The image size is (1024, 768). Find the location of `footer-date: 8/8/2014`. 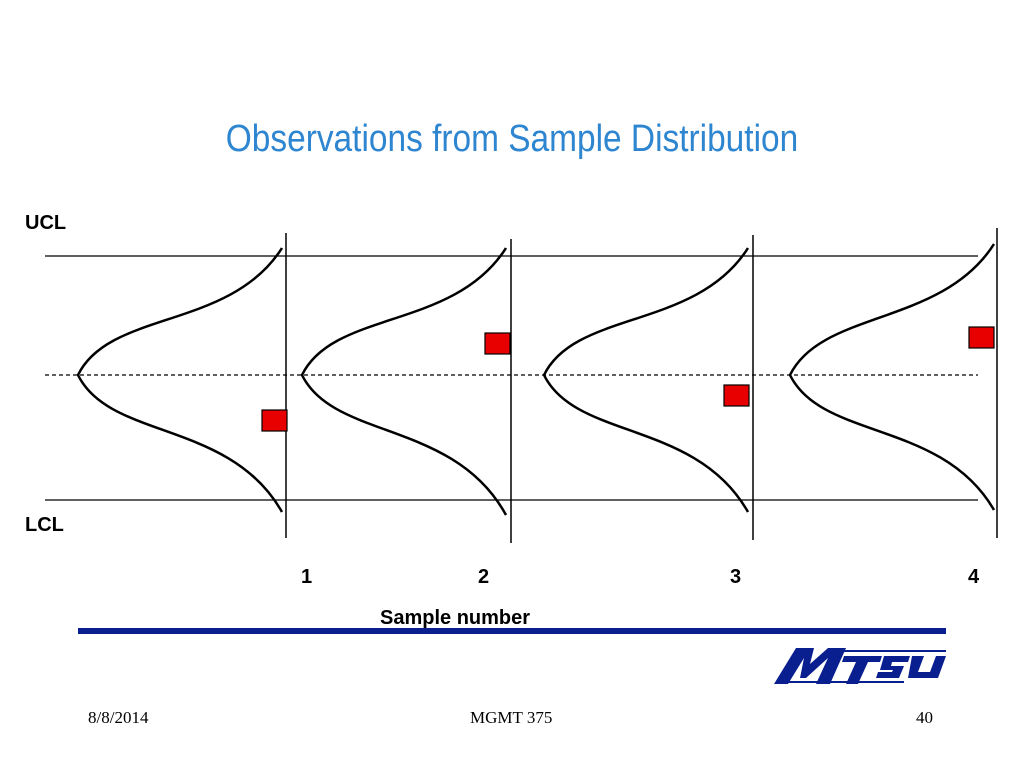

footer-date: 8/8/2014 is located at coordinates (118, 717).